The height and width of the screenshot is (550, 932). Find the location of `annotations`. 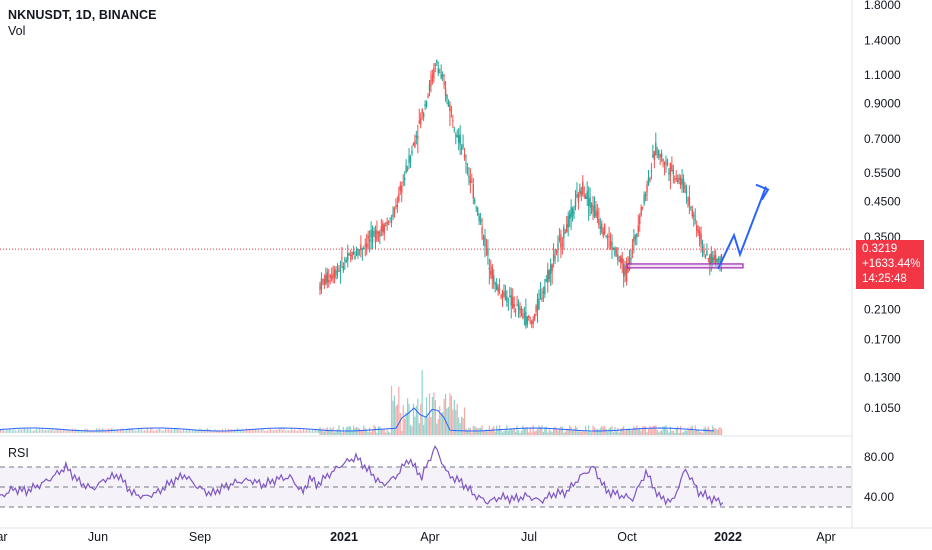

annotations is located at coordinates (426, 226).